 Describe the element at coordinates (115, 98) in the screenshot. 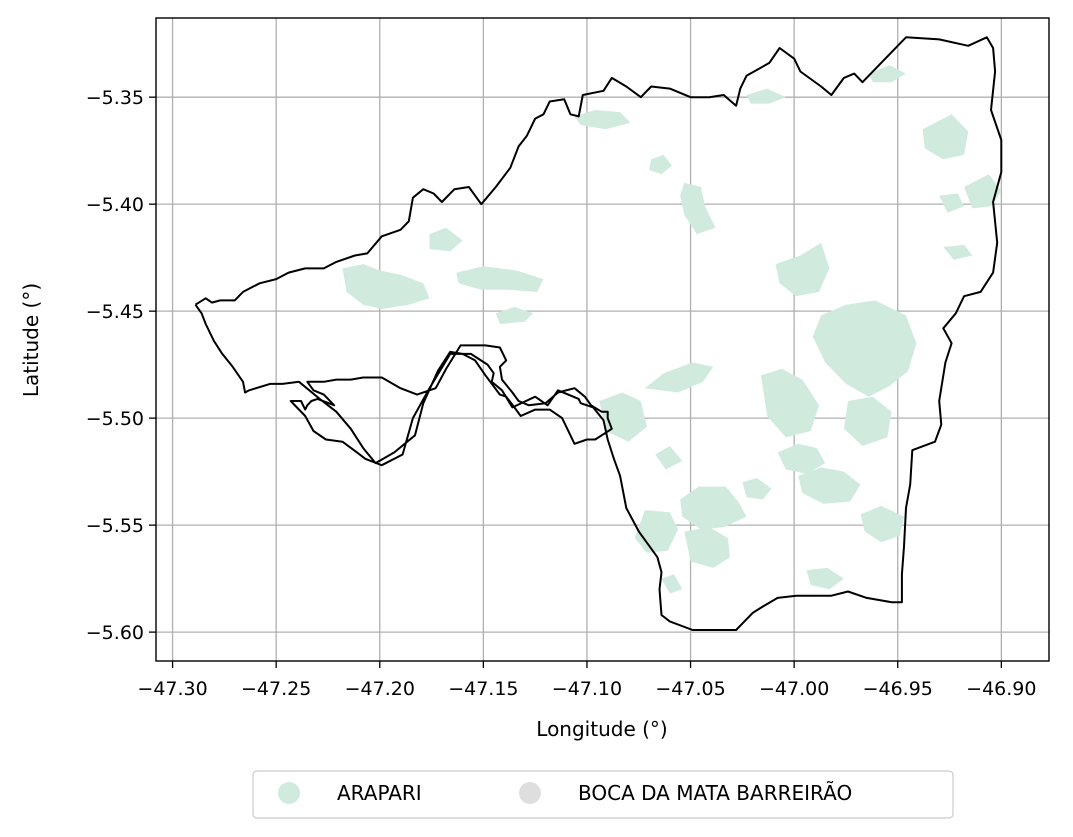

I see `y-tick-label: −5.35` at that location.